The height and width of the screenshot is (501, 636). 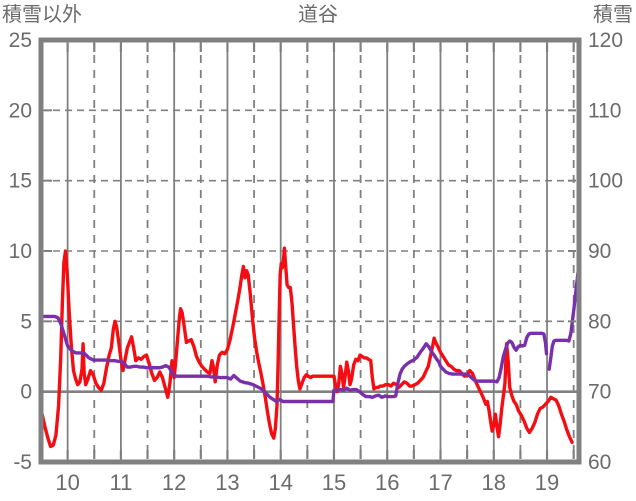 What do you see at coordinates (20, 40) in the screenshot?
I see `y-axis-tick-label: 25` at bounding box center [20, 40].